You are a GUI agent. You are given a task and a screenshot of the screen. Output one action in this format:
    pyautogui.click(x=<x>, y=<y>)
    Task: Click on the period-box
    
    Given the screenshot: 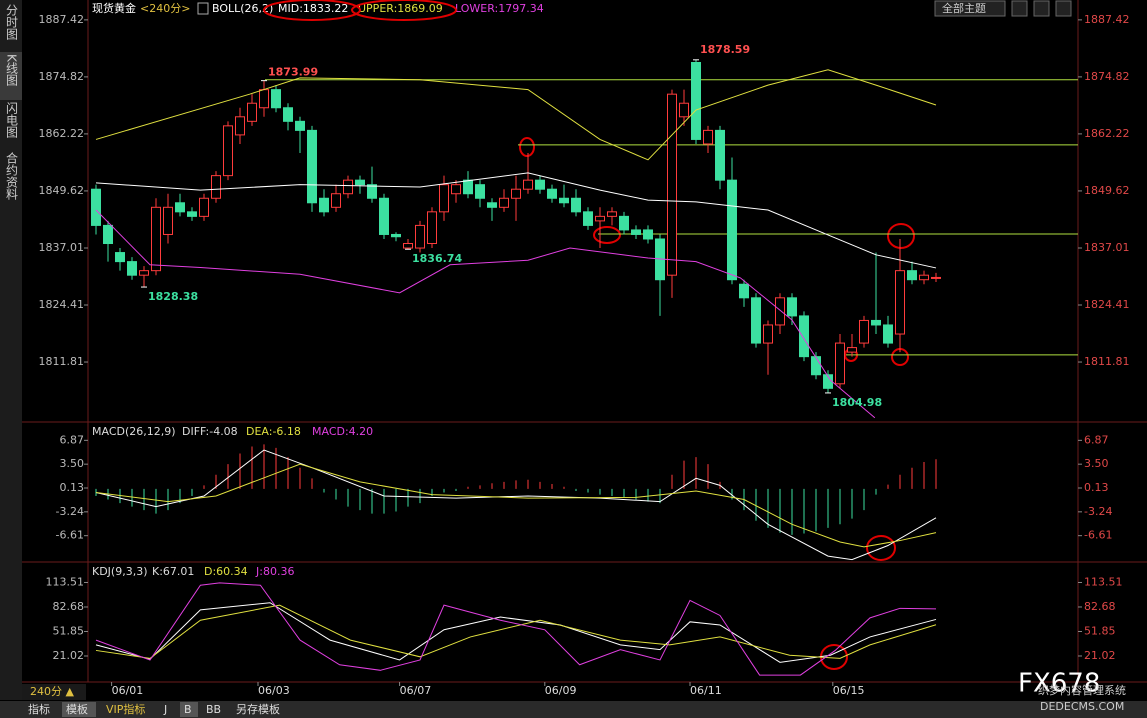 What is the action you would take?
    pyautogui.click(x=54, y=692)
    